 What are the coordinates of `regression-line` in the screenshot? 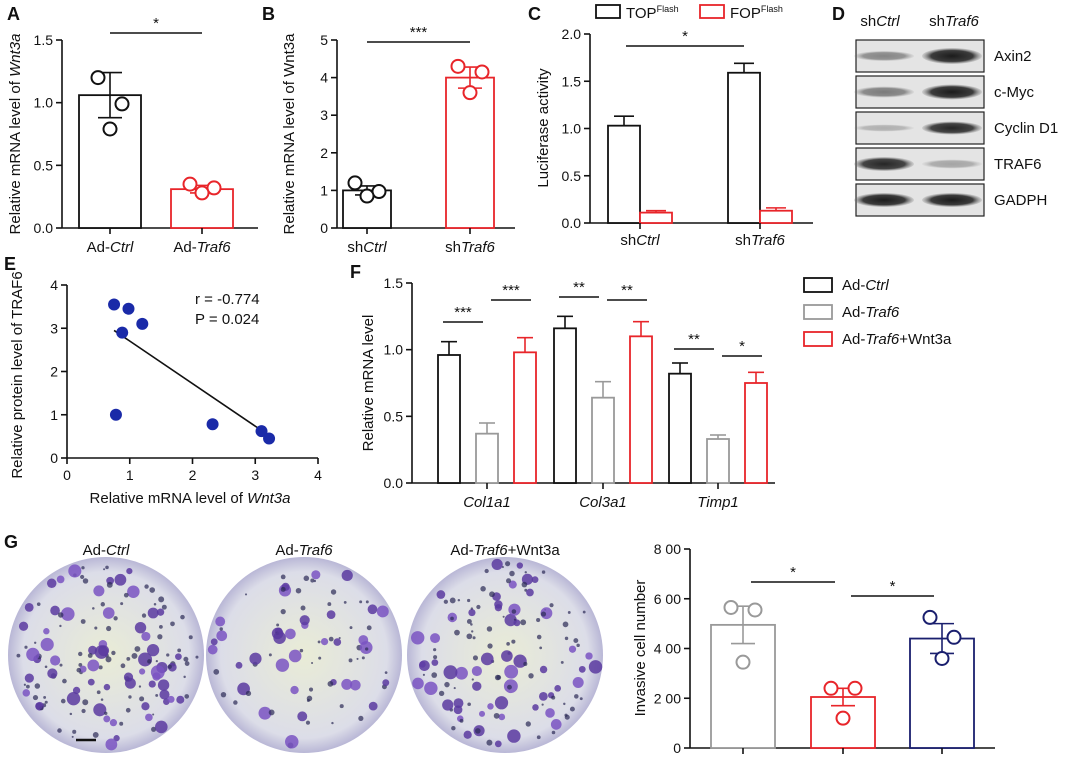 It's located at (191, 383).